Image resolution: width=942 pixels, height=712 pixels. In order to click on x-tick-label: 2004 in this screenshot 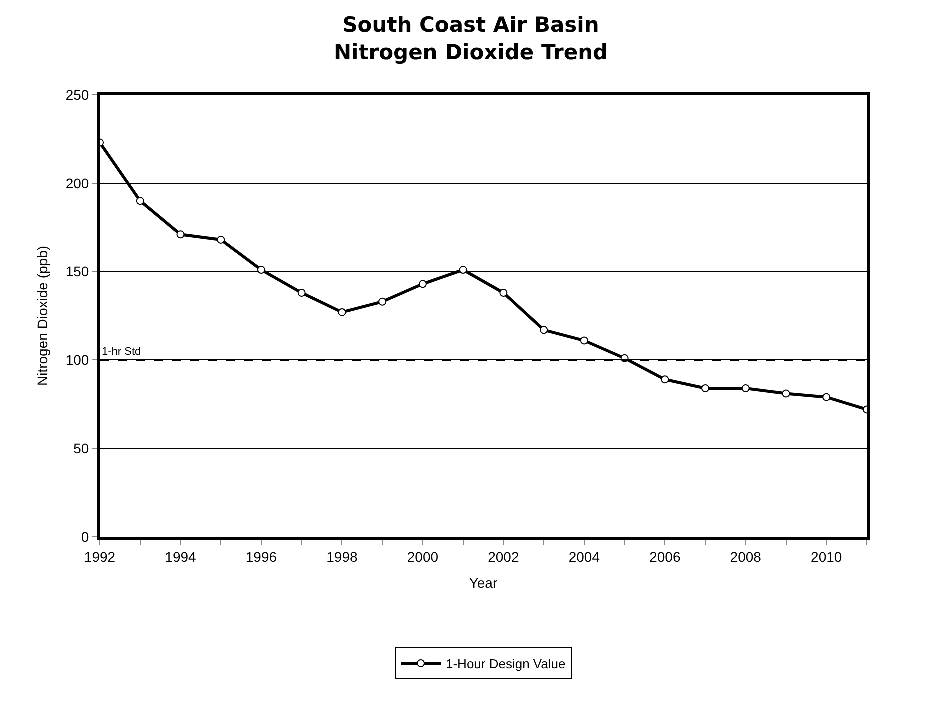, I will do `click(584, 556)`.